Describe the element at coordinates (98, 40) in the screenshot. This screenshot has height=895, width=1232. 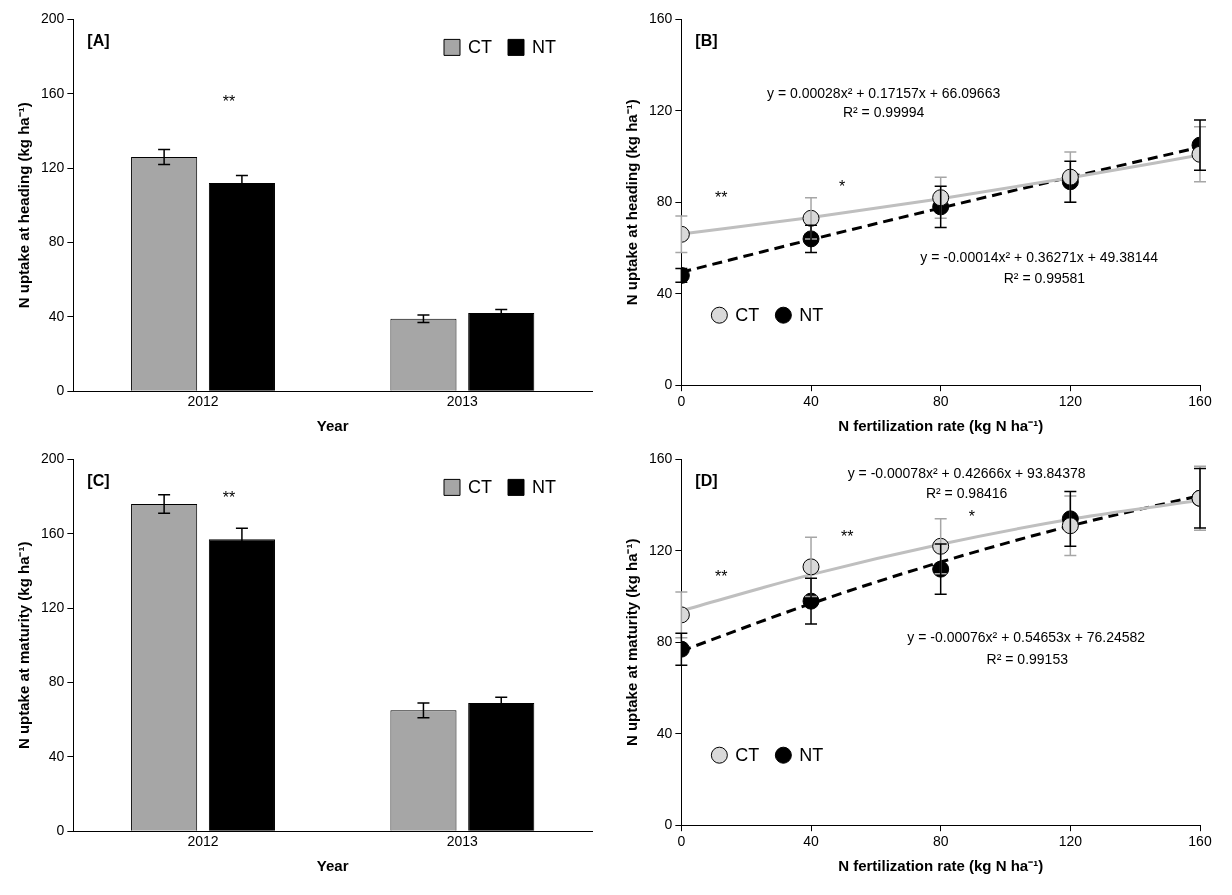
I see `annotation: [A]` at that location.